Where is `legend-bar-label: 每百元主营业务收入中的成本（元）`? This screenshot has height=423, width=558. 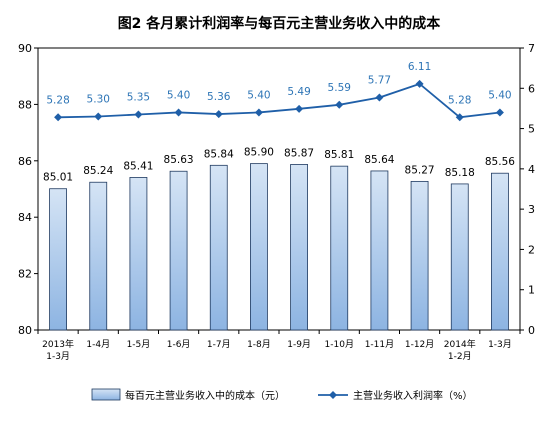 legend-bar-label: 每百元主营业务收入中的成本（元） is located at coordinates (205, 395).